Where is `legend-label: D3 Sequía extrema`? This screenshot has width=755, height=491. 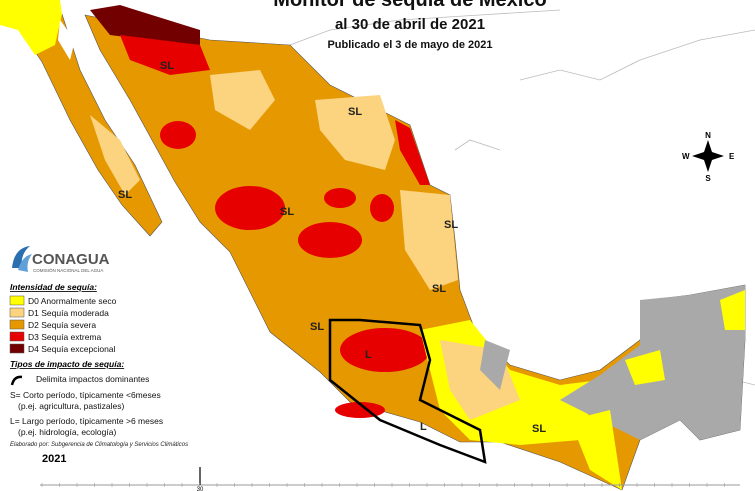 legend-label: D3 Sequía extrema is located at coordinates (65, 337).